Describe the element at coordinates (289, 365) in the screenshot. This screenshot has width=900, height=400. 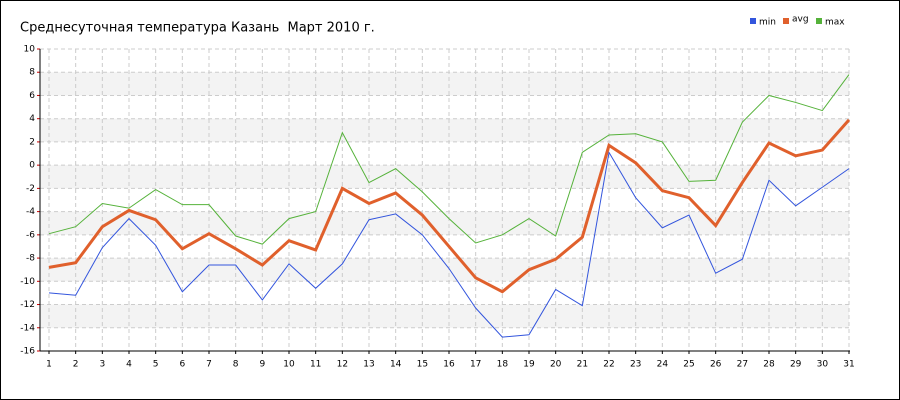
I see `x-tick-label: 10` at that location.